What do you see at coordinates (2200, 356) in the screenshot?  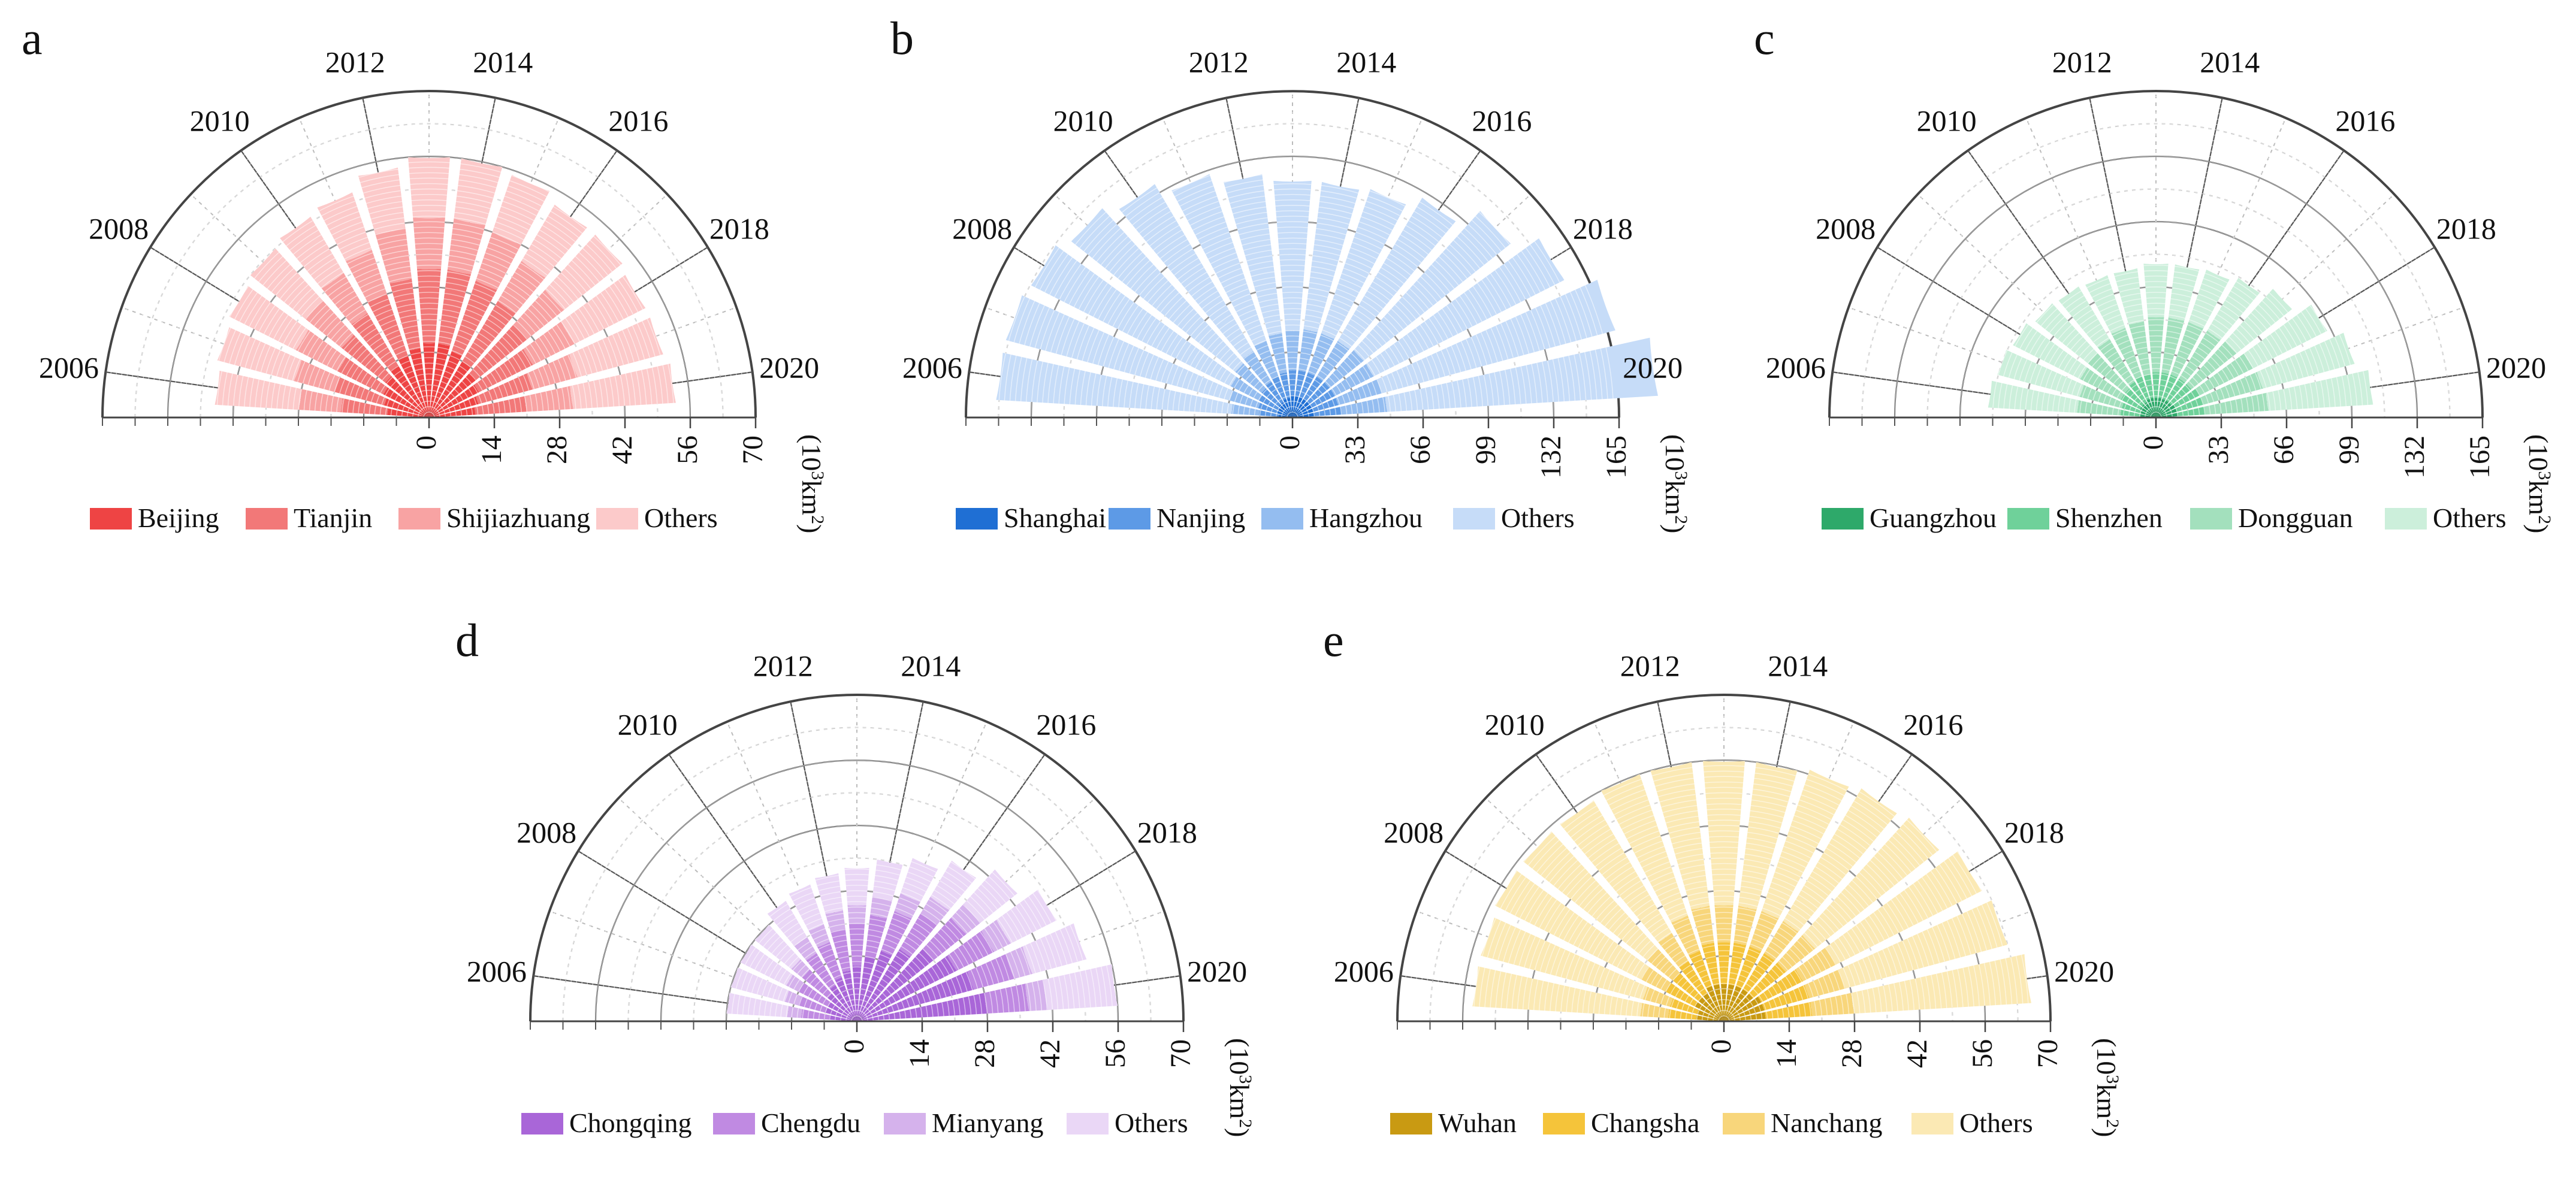 I see `bar-segment-dongguan-2016` at bounding box center [2200, 356].